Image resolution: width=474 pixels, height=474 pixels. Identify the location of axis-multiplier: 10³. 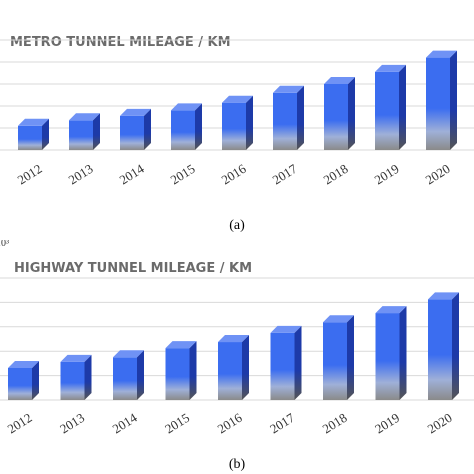
(4, 244).